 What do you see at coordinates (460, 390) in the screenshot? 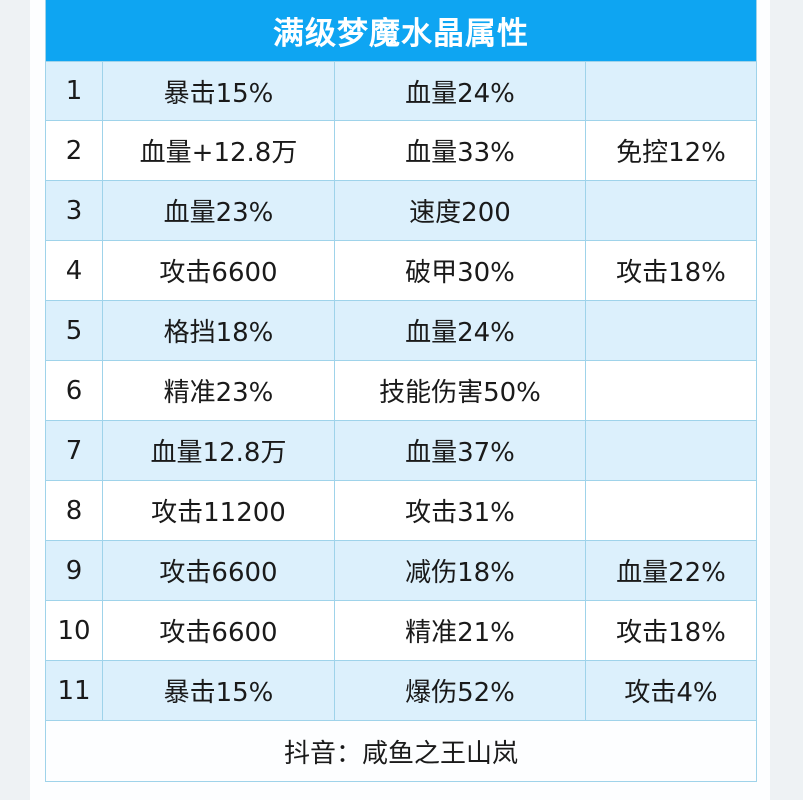
I see `attribute-cell: 技能伤害50%` at bounding box center [460, 390].